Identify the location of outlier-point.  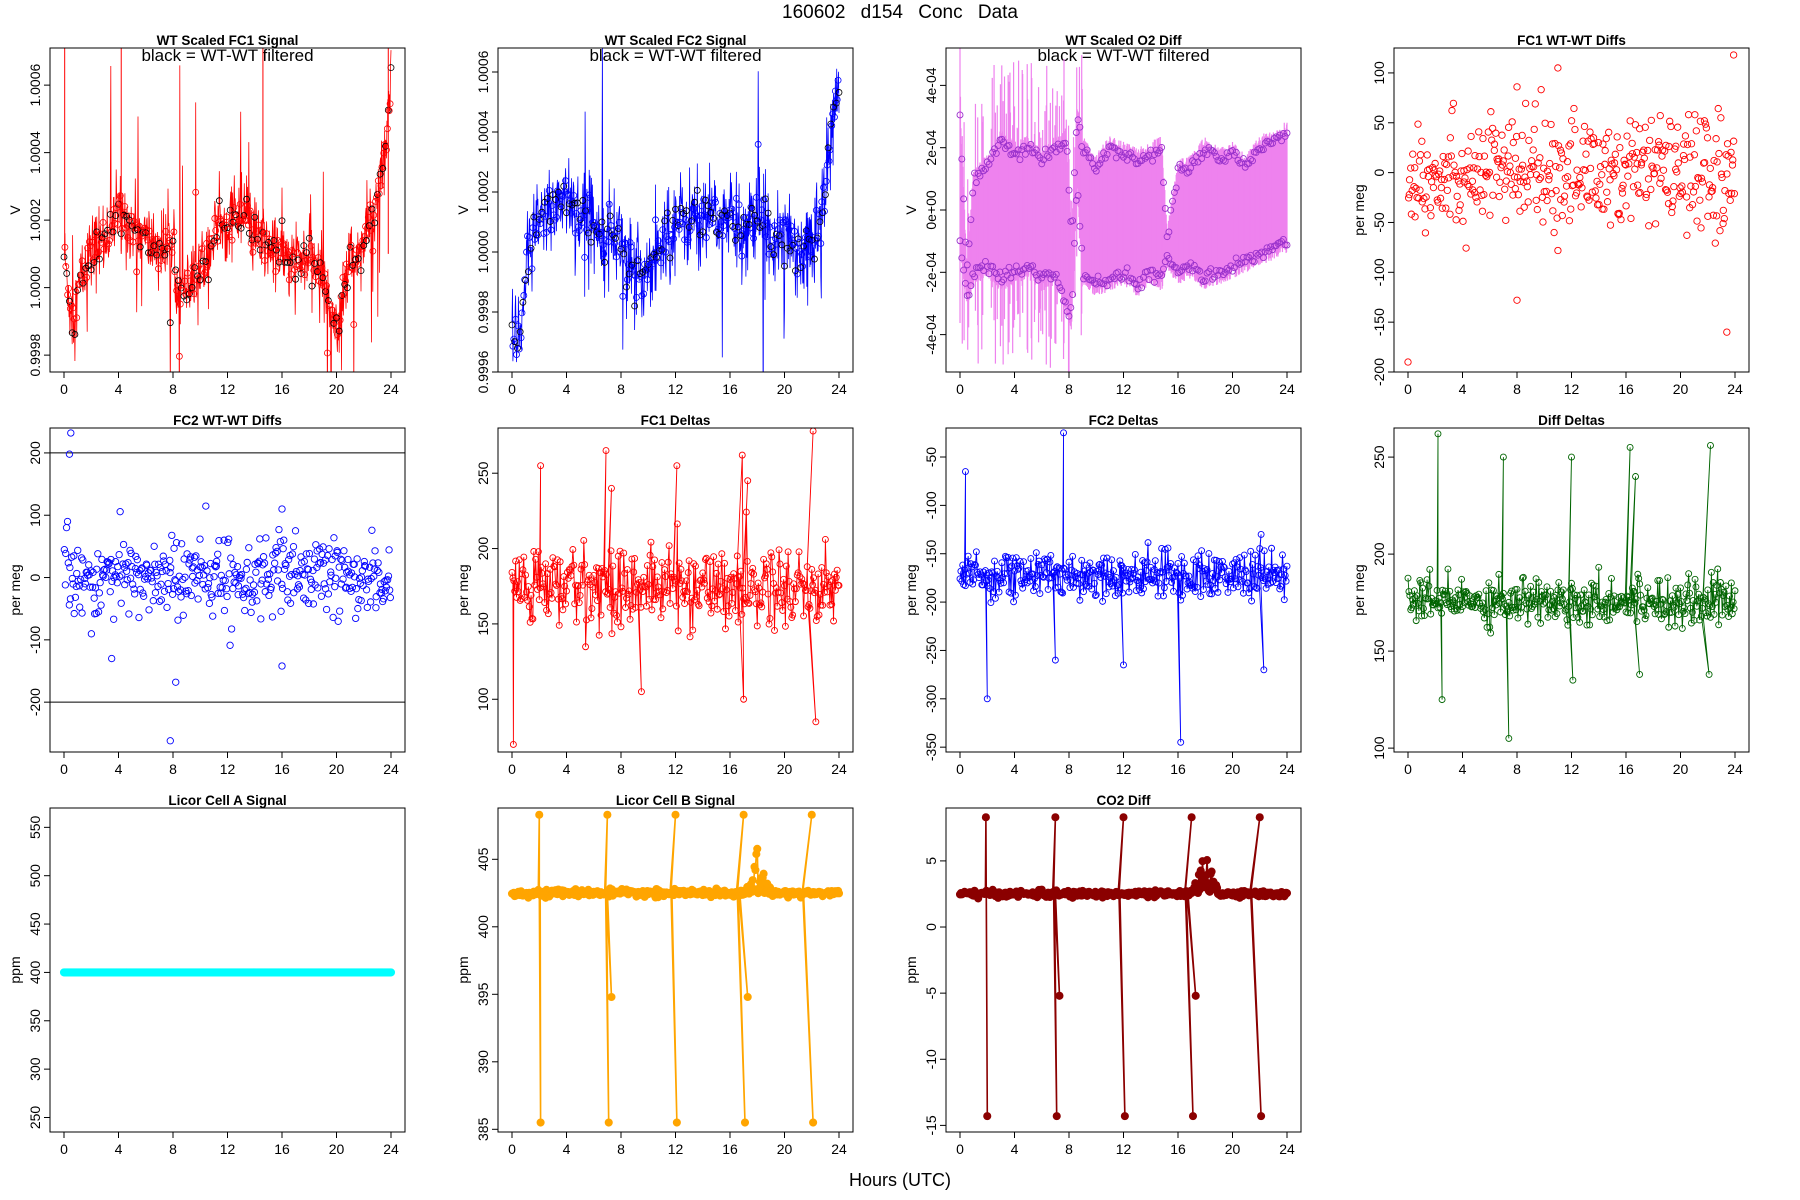
(282, 509).